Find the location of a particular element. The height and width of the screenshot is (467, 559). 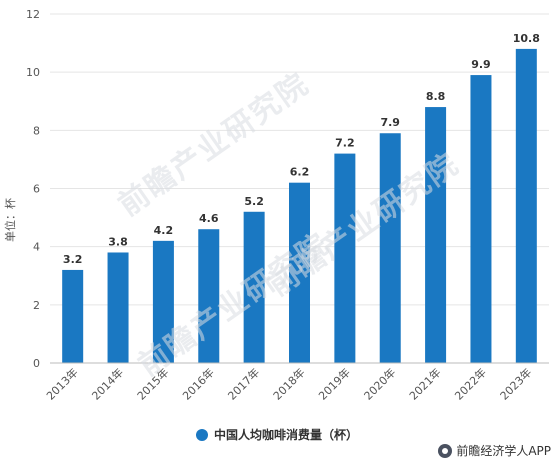

value-label: 5.2 is located at coordinates (254, 201).